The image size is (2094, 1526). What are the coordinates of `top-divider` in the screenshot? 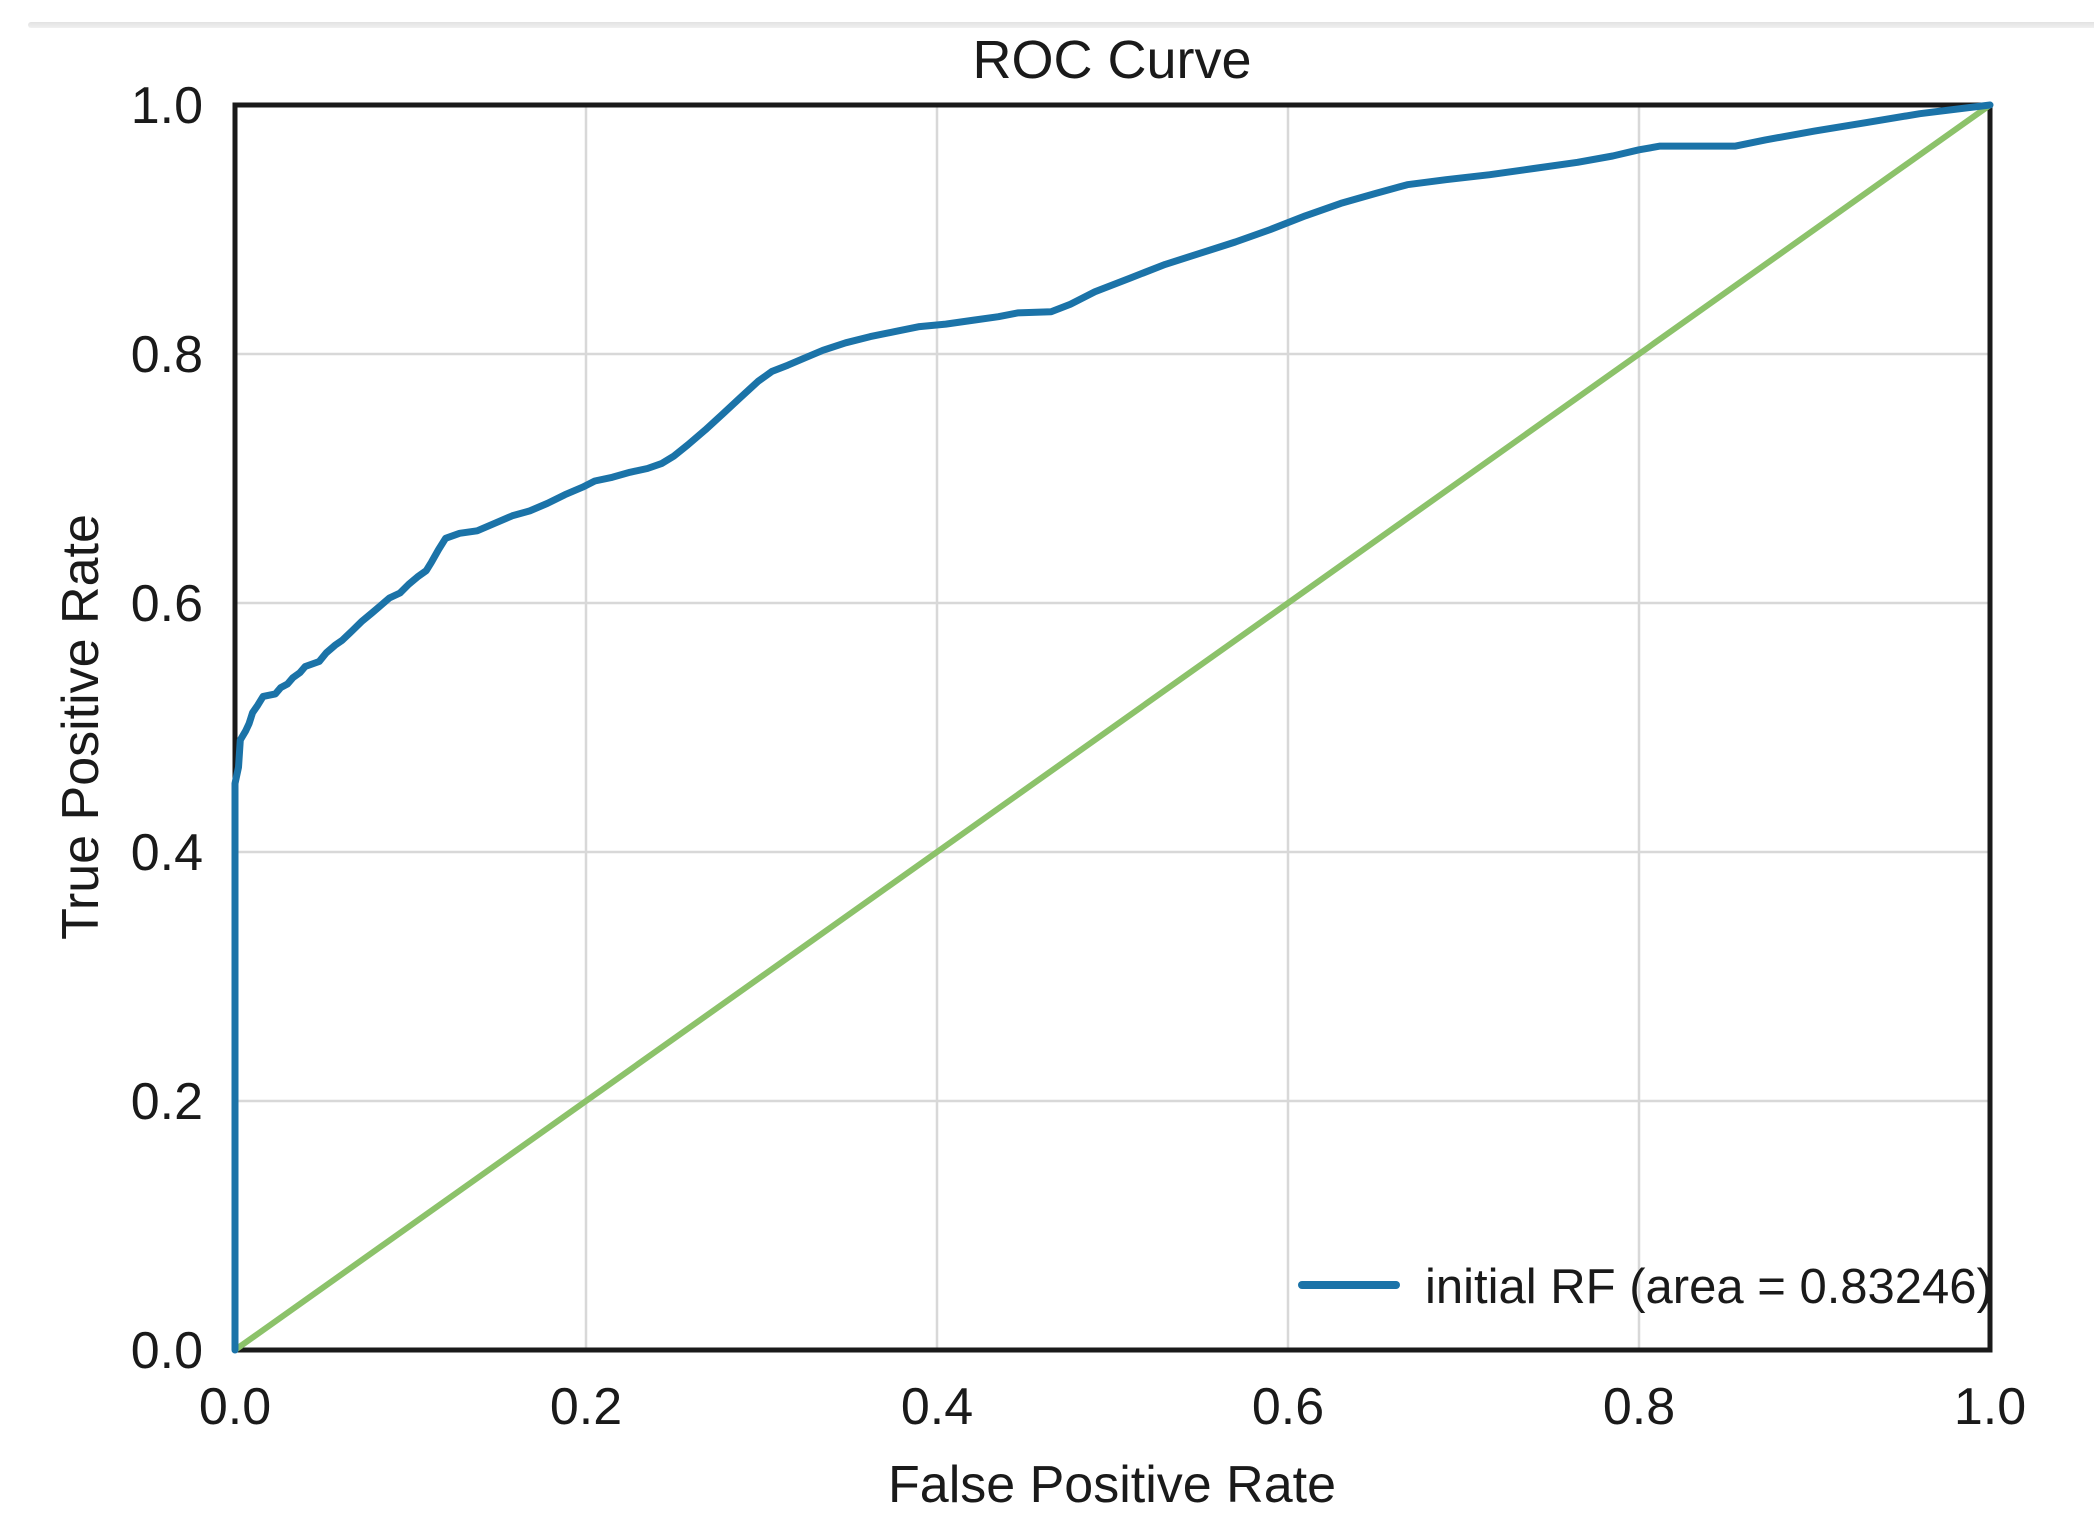 It's located at (1061, 25).